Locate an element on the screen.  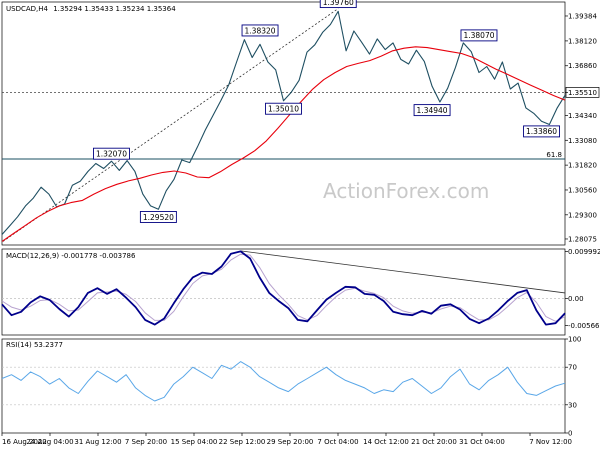
time-tick-label: 7 Sep 20:00 is located at coordinates (146, 442).